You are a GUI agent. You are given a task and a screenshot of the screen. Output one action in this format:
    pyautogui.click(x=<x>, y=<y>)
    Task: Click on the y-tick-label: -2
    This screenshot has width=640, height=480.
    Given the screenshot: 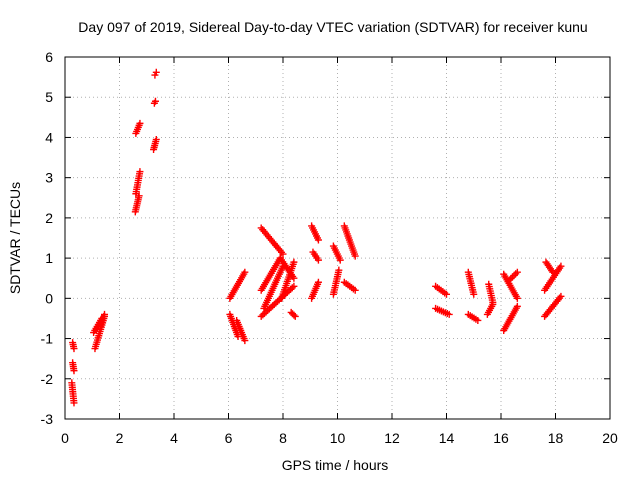 What is the action you would take?
    pyautogui.click(x=47, y=379)
    